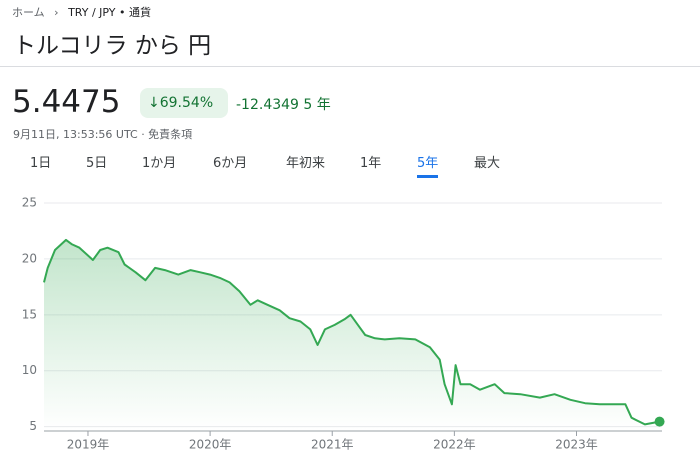 The width and height of the screenshot is (700, 466). I want to click on breadcrumb-home: ホーム, so click(28, 12).